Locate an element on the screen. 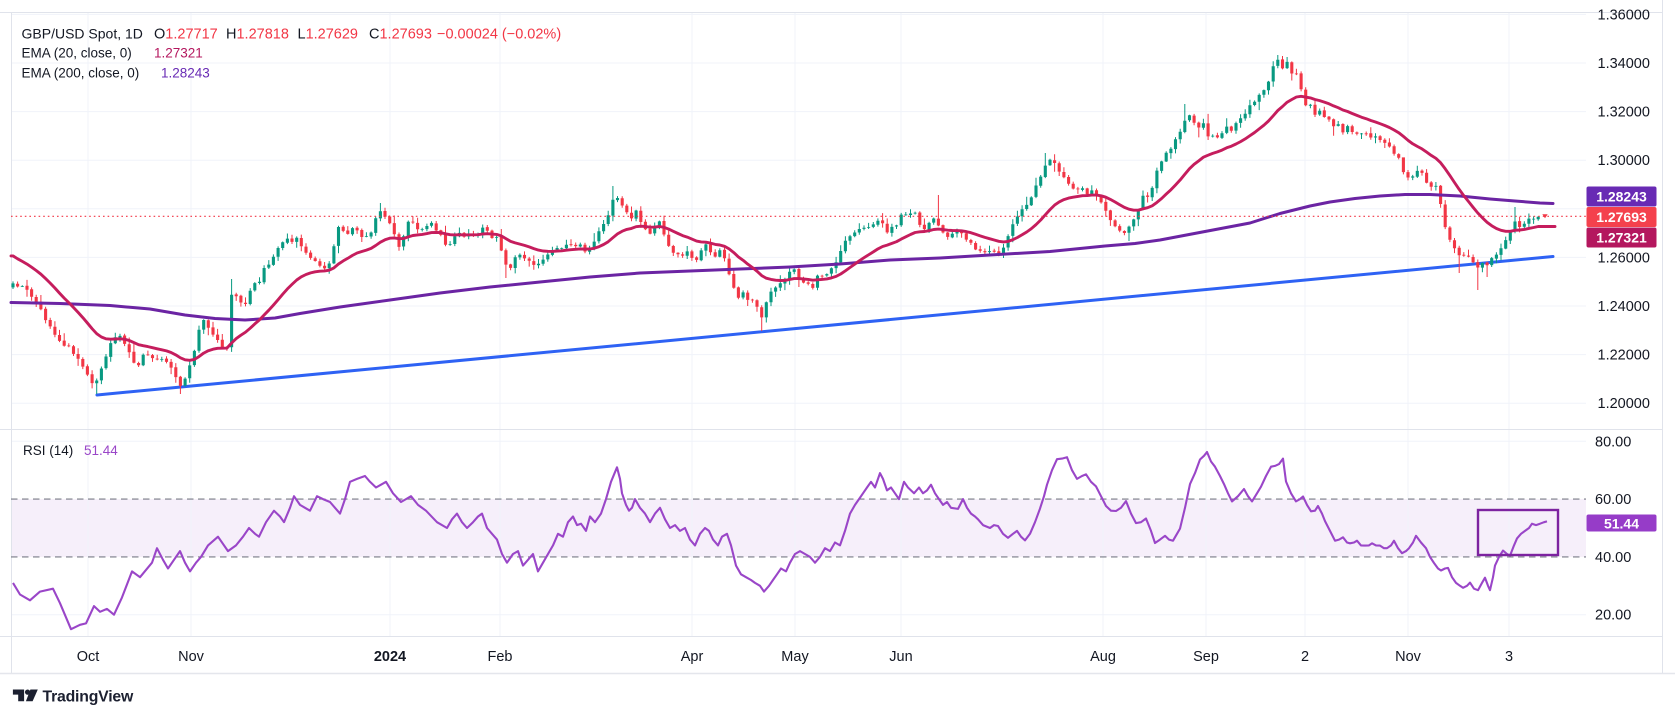 The width and height of the screenshot is (1675, 718). svg-text: 3 is located at coordinates (1509, 657).